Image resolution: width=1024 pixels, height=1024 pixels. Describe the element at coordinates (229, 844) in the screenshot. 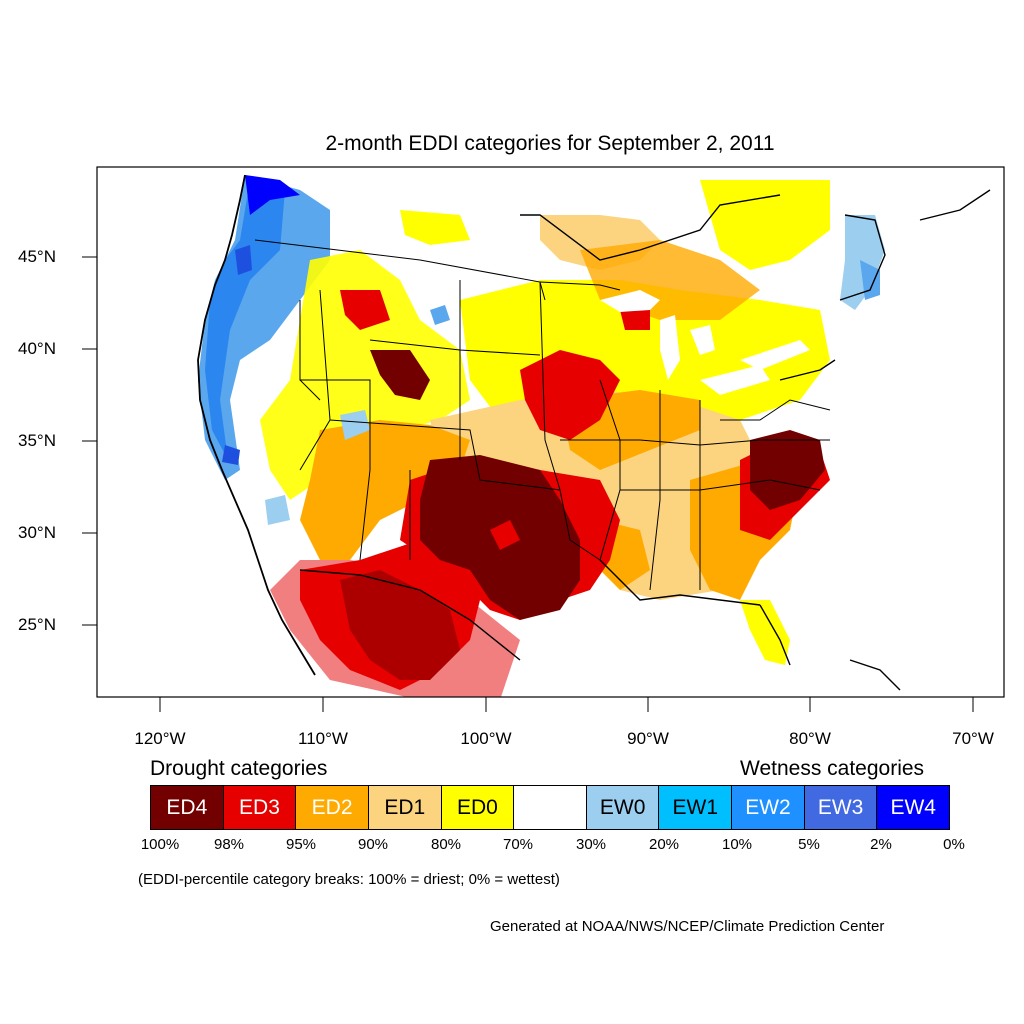

I see `pct-label: 98%` at that location.